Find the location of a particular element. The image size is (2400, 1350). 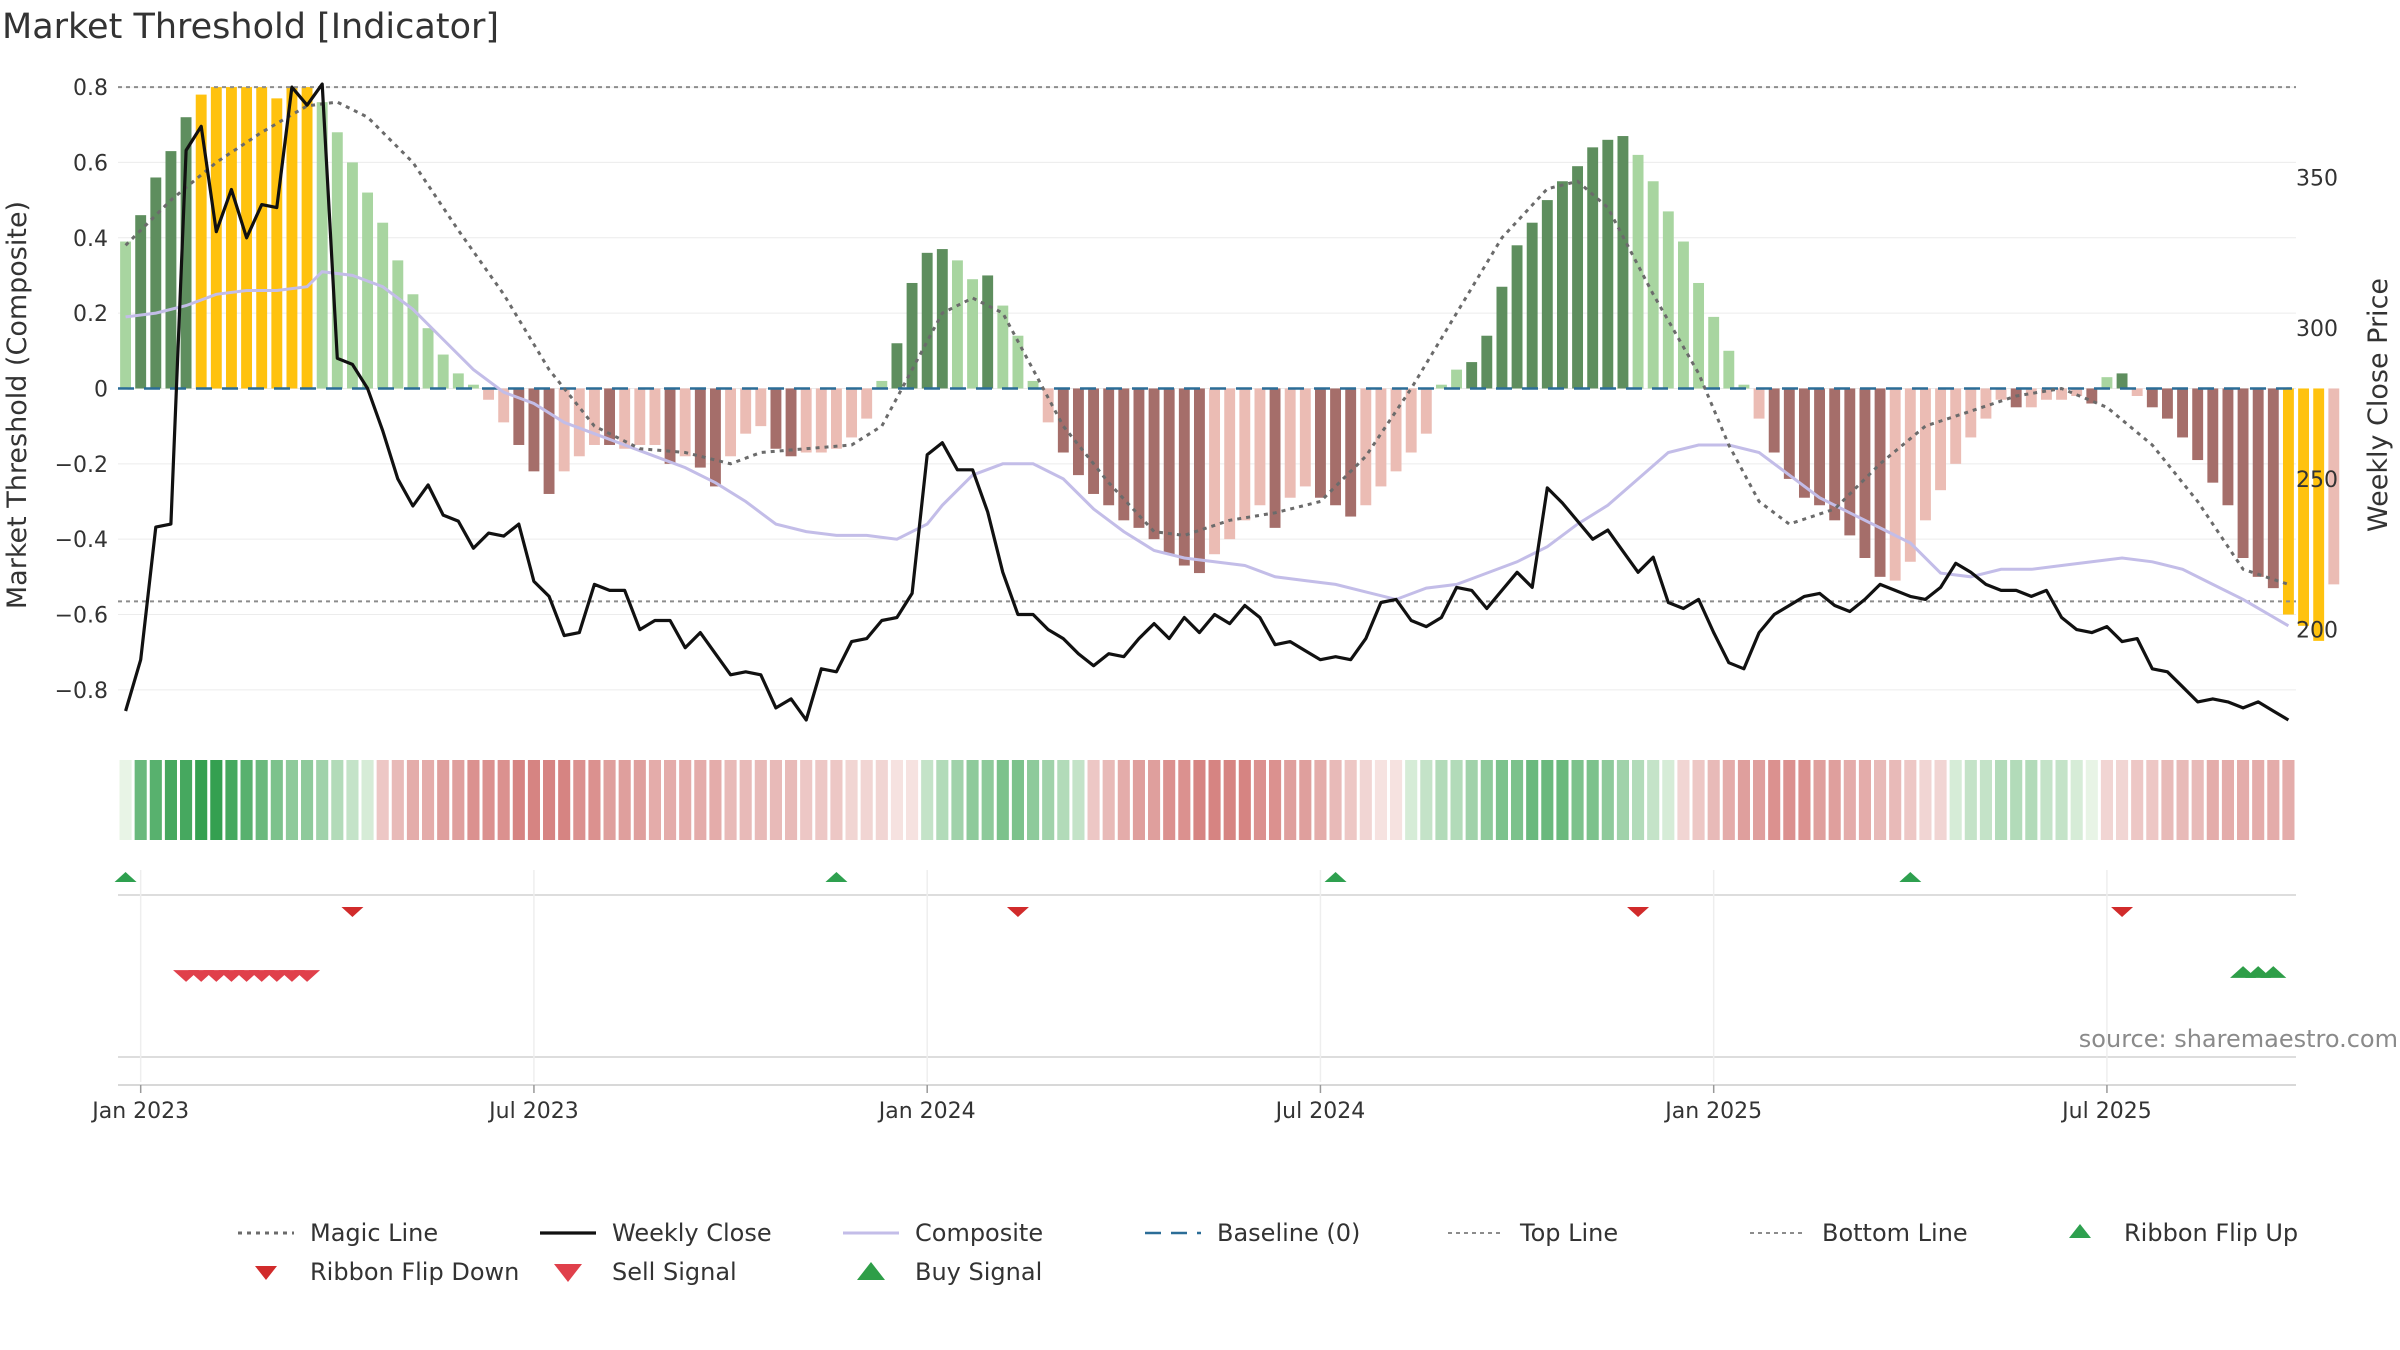

legend-item-magic-label: Magic Line is located at coordinates (374, 1233).